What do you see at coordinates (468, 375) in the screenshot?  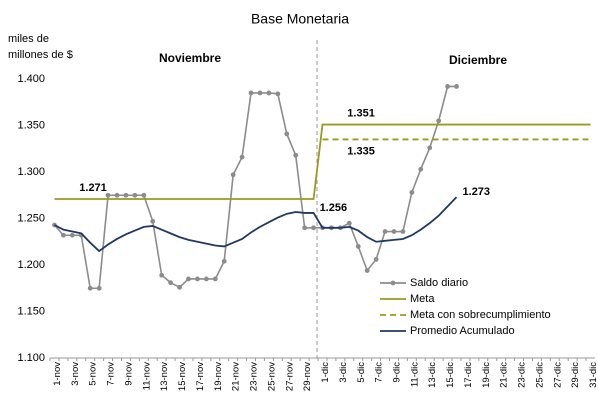 I see `x-tick-label: 17-dic` at bounding box center [468, 375].